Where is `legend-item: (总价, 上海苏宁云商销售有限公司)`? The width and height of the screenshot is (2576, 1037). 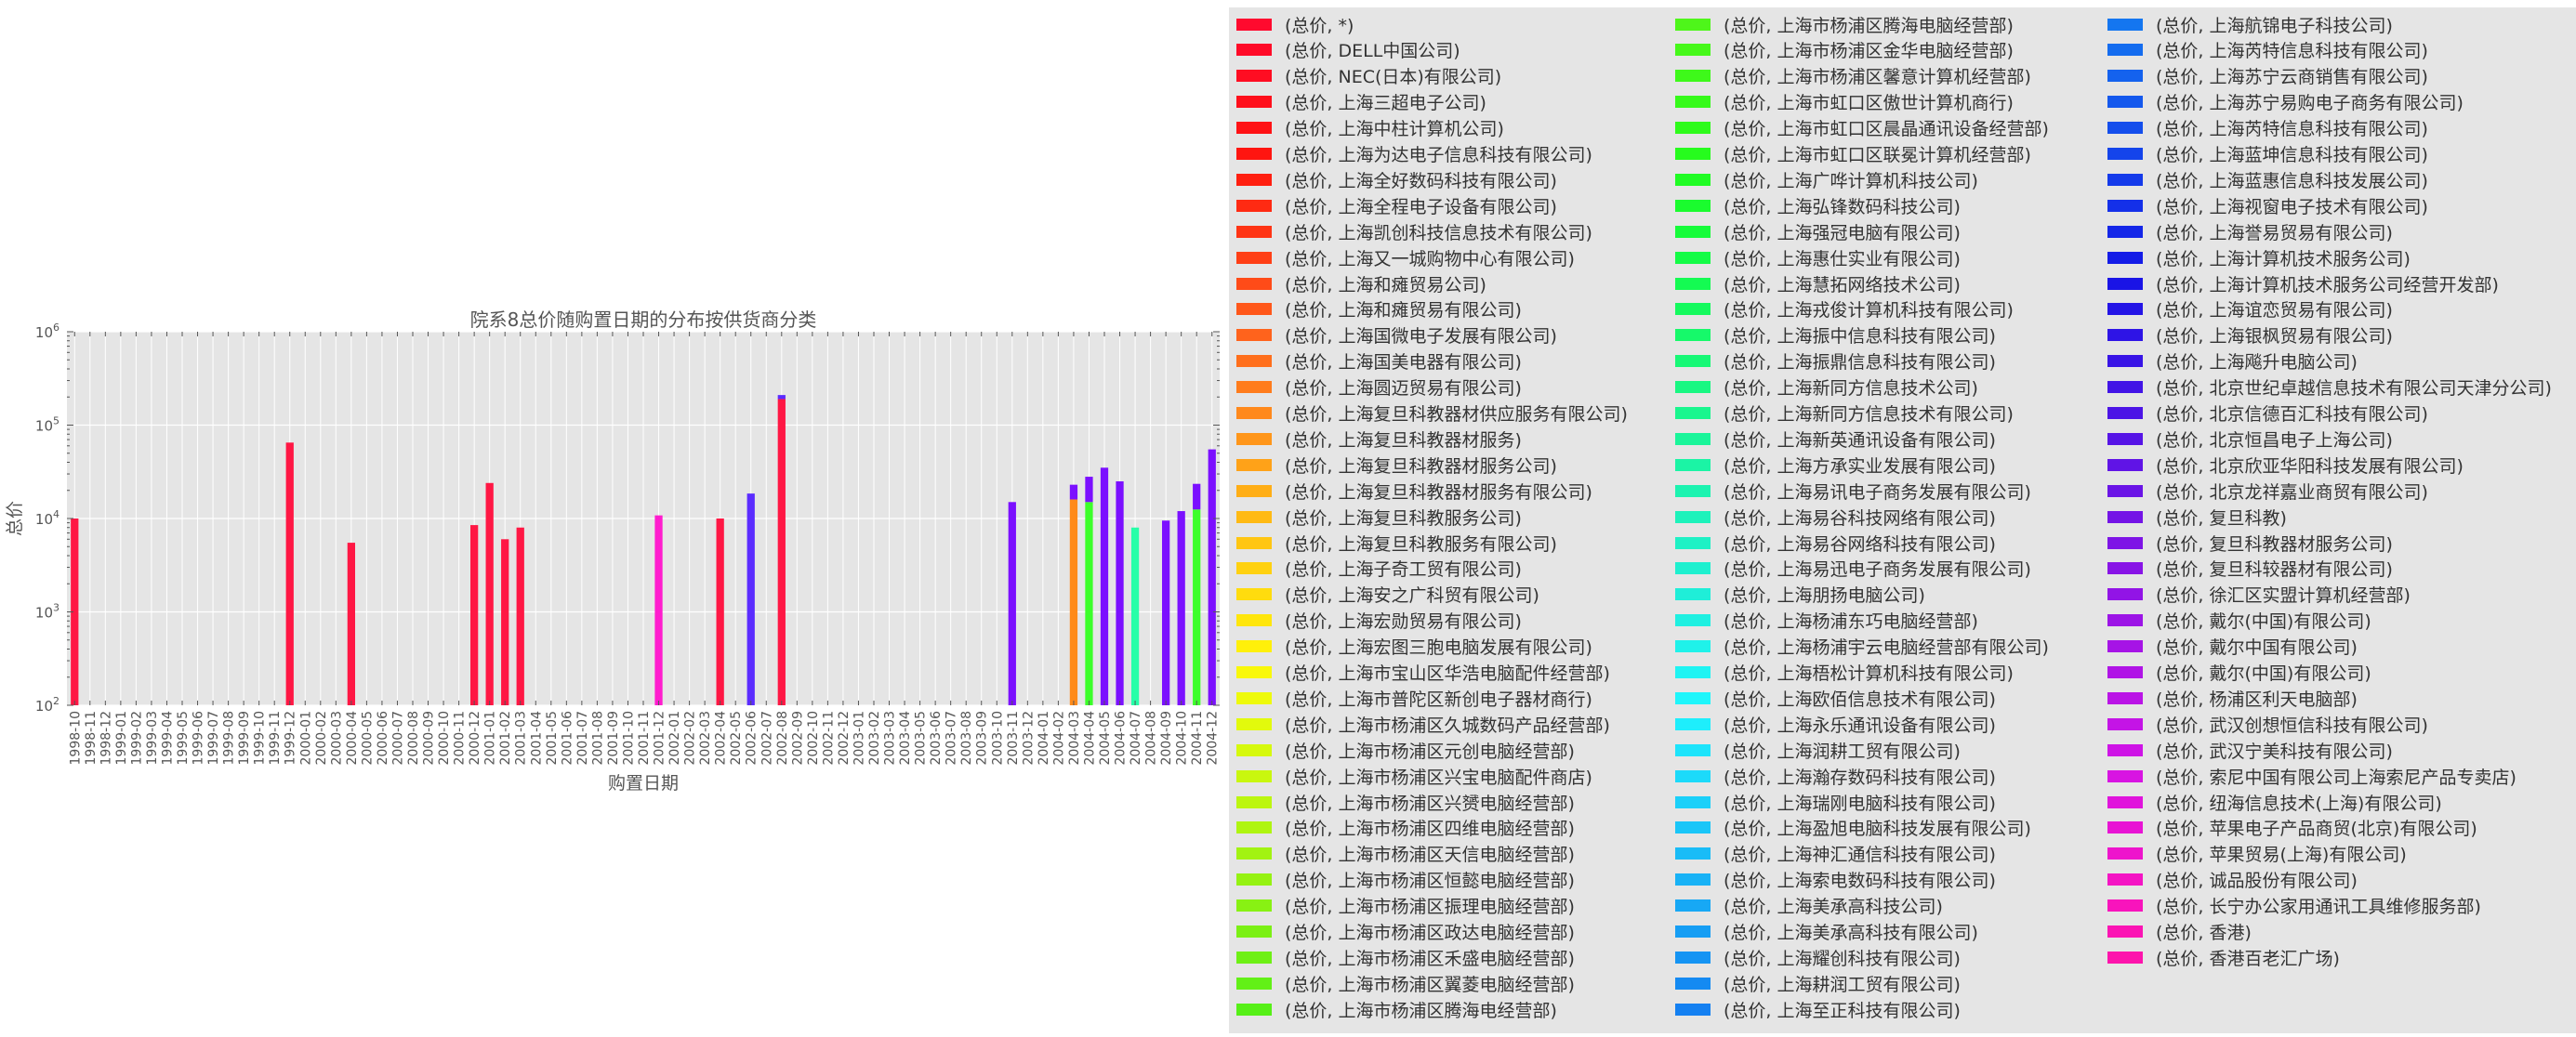
legend-item: (总价, 上海苏宁云商销售有限公司) is located at coordinates (2267, 76).